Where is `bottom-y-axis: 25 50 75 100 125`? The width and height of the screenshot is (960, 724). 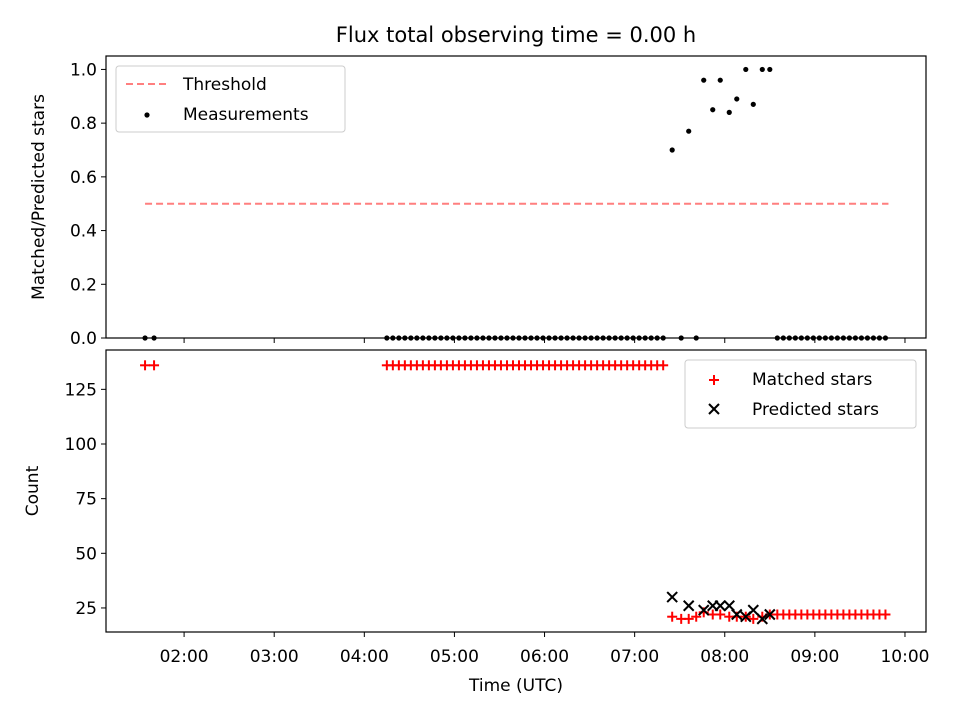 bottom-y-axis: 25 50 75 100 125 is located at coordinates (85, 499).